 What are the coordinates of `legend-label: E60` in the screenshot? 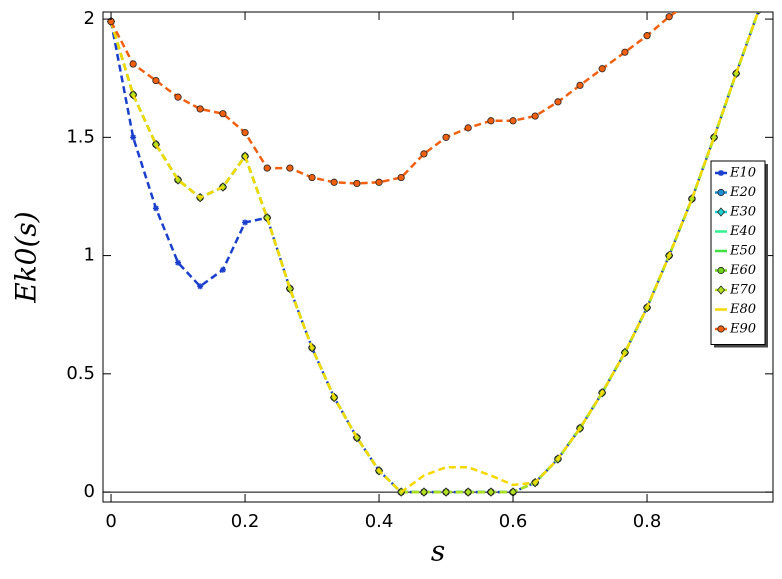 It's located at (742, 270).